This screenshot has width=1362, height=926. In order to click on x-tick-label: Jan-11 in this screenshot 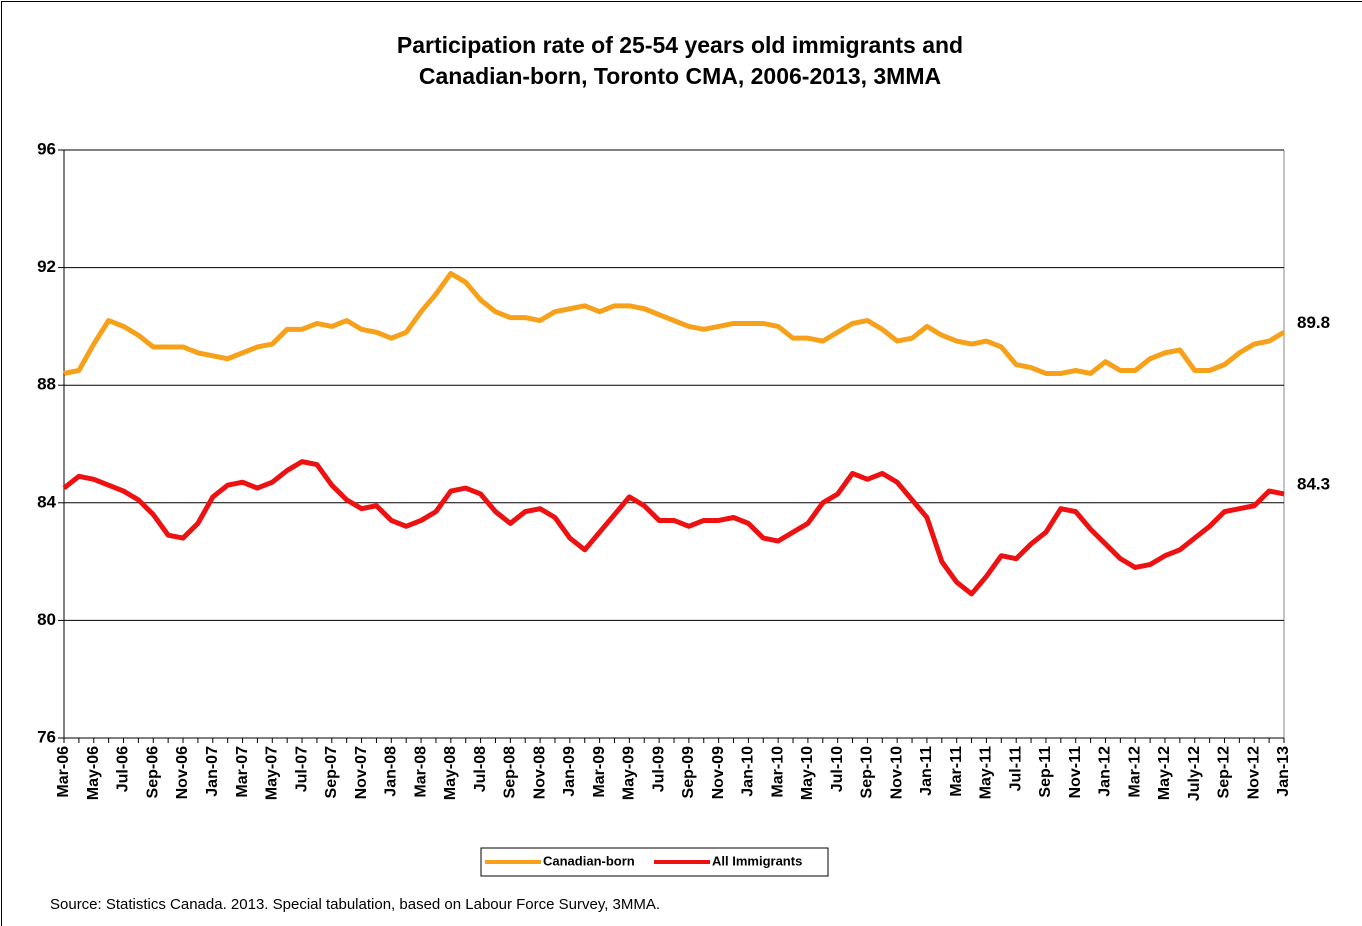, I will do `click(926, 771)`.